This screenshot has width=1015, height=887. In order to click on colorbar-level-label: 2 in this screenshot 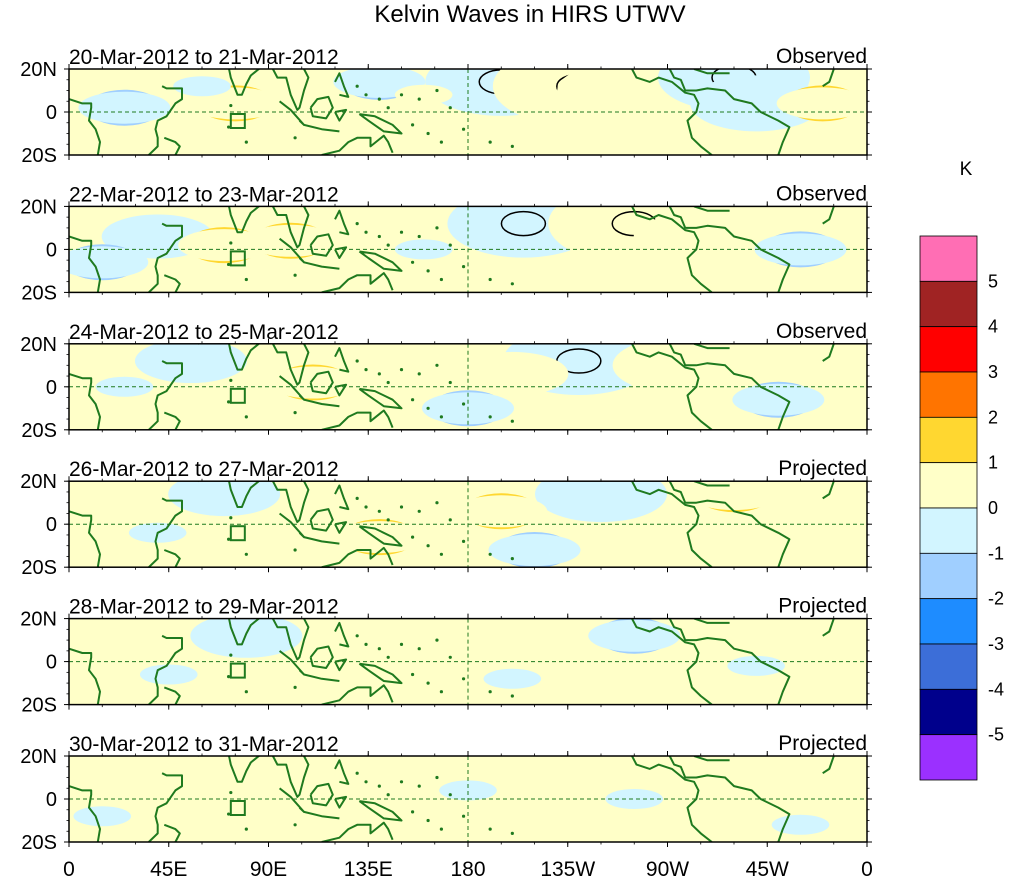, I will do `click(993, 417)`.